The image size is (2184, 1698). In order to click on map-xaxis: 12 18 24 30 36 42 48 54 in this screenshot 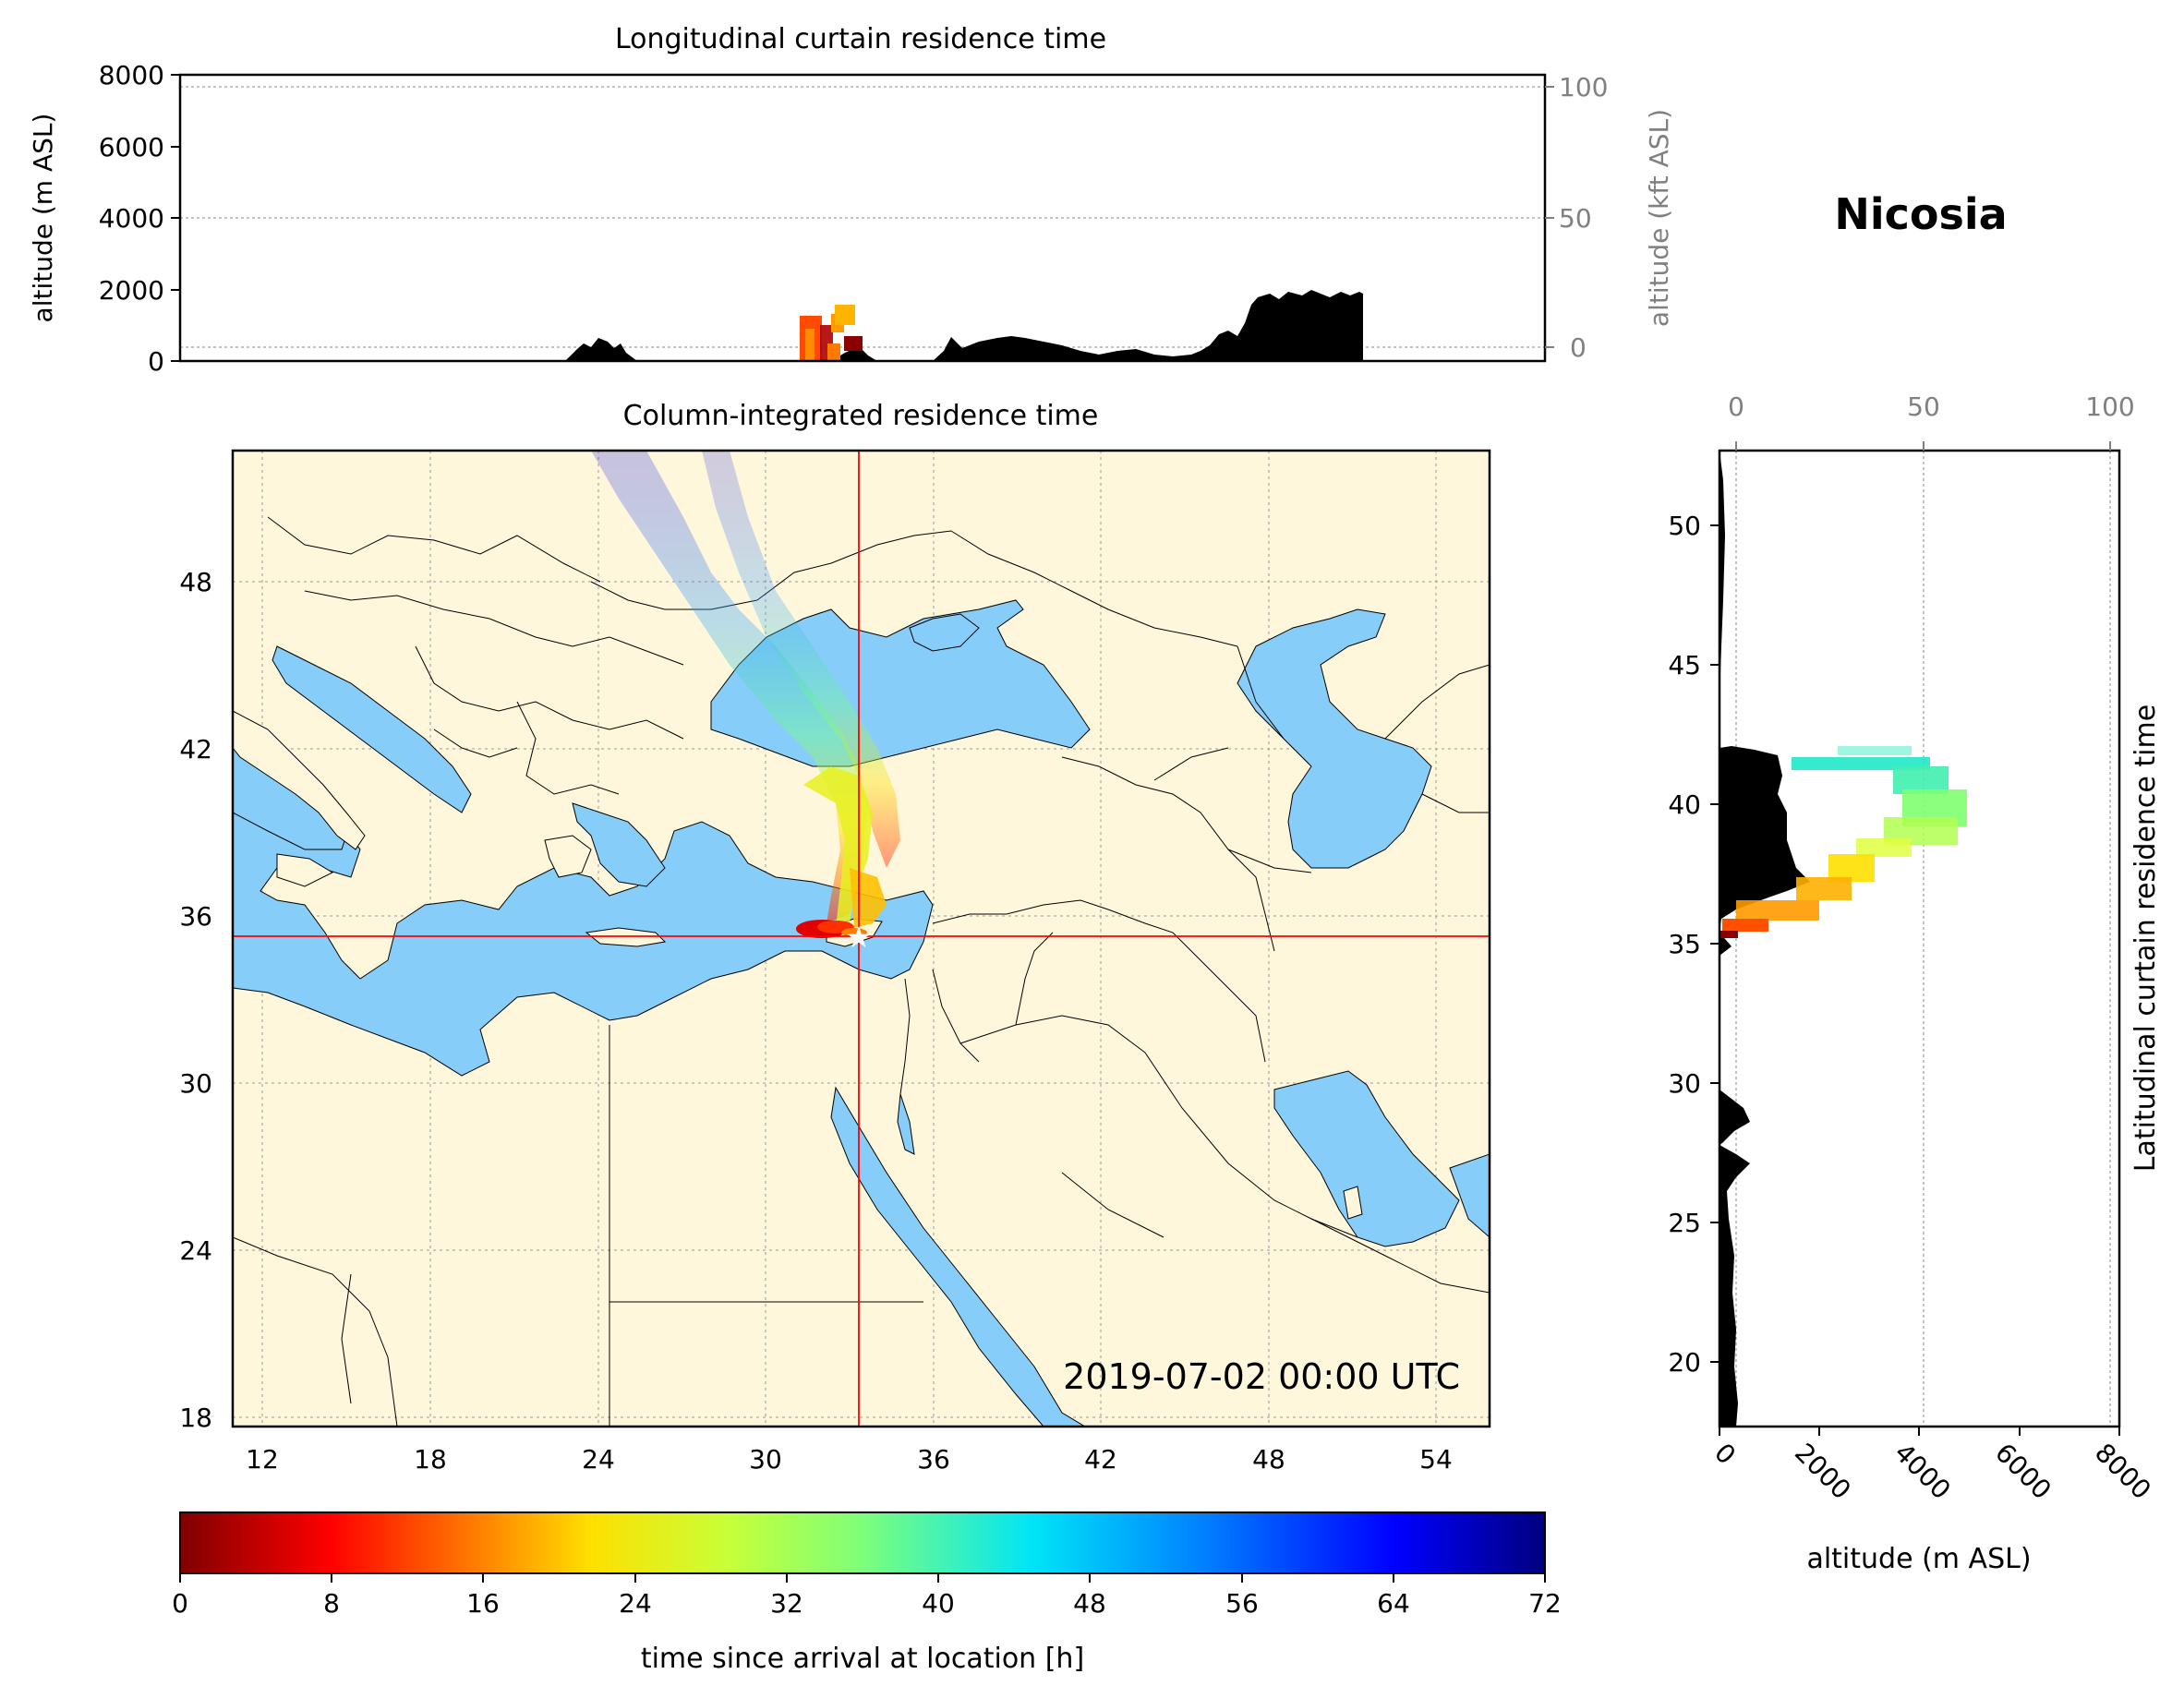, I will do `click(849, 1459)`.